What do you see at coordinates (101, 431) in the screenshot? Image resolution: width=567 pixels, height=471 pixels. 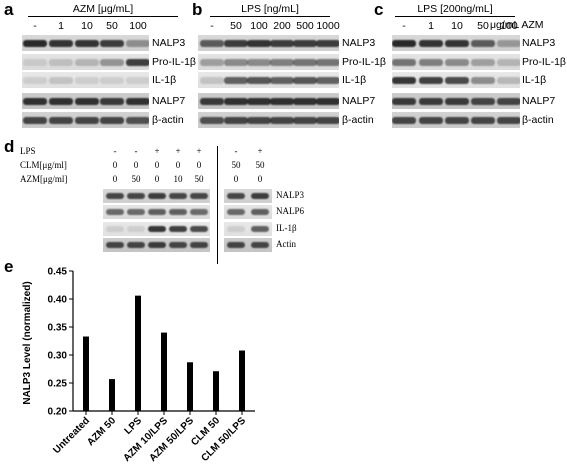 I see `x-tick-label: AZM 50` at bounding box center [101, 431].